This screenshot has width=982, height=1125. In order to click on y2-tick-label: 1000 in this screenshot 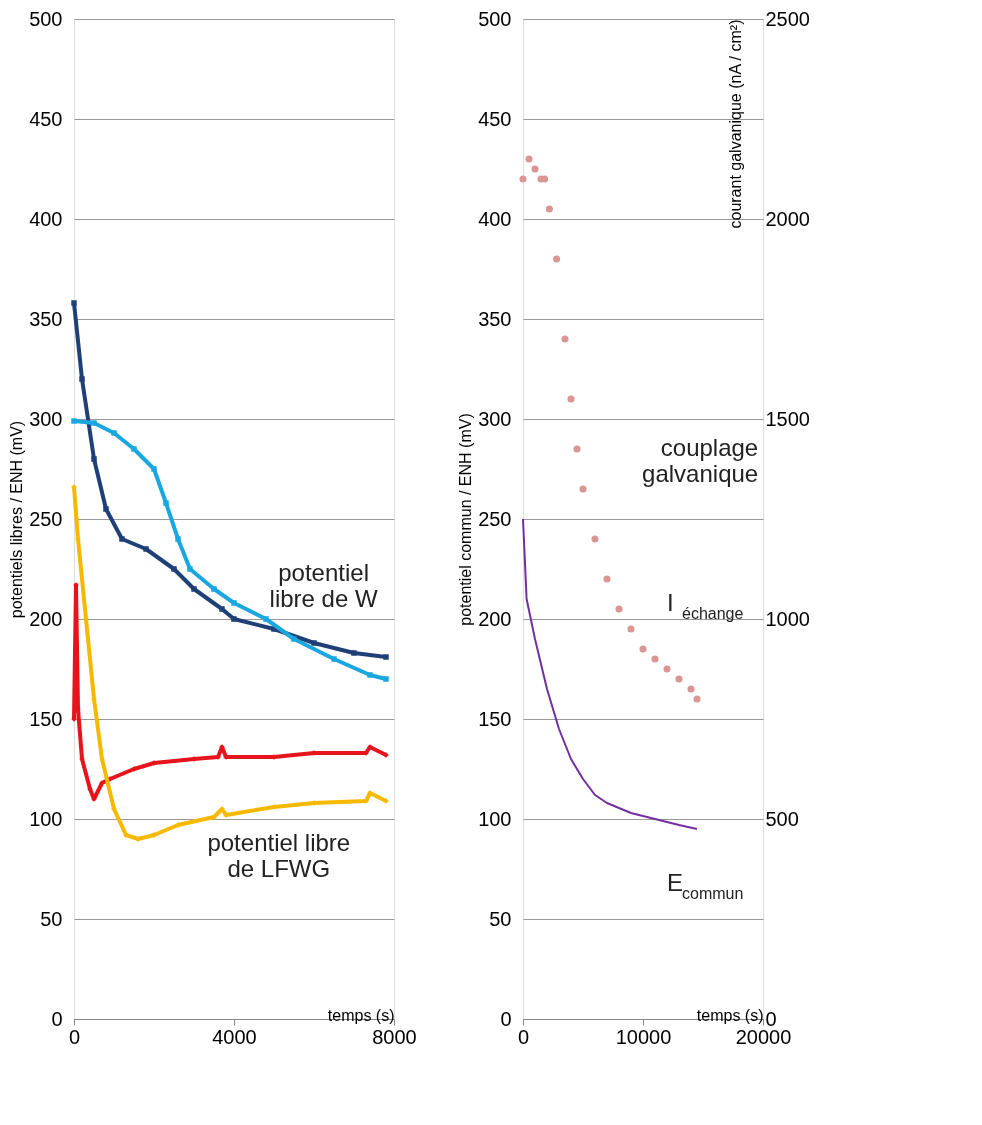, I will do `click(787, 618)`.